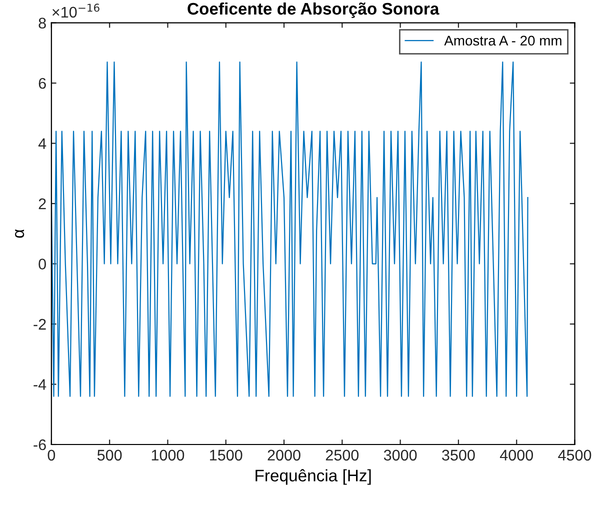  What do you see at coordinates (516, 455) in the screenshot?
I see `x-tick-label: 4000` at bounding box center [516, 455].